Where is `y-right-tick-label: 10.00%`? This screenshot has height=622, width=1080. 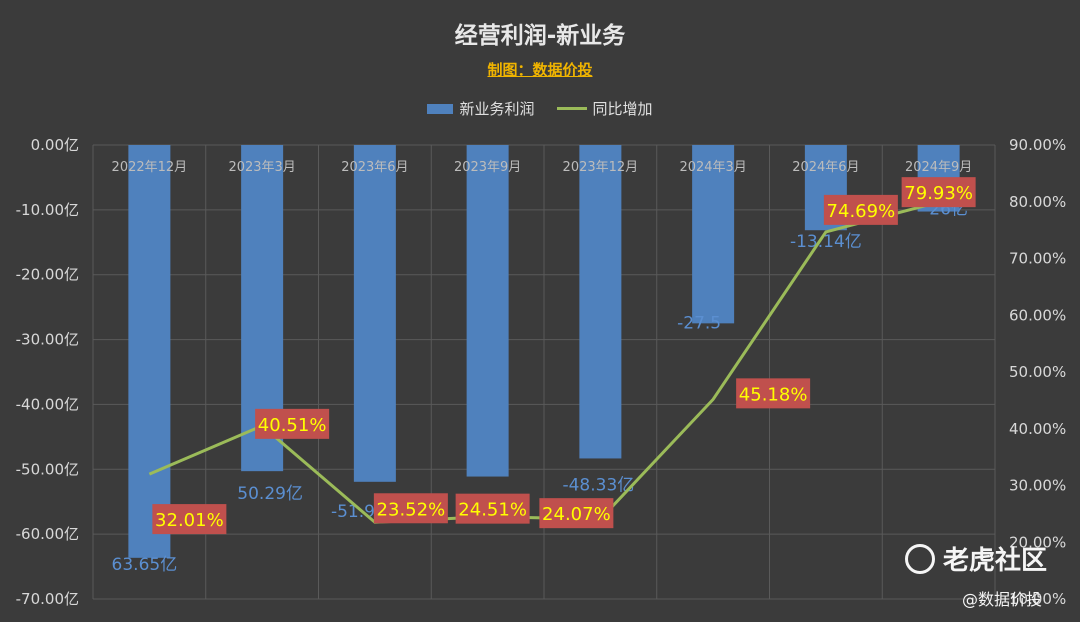
y-right-tick-label: 10.00% is located at coordinates (1037, 599).